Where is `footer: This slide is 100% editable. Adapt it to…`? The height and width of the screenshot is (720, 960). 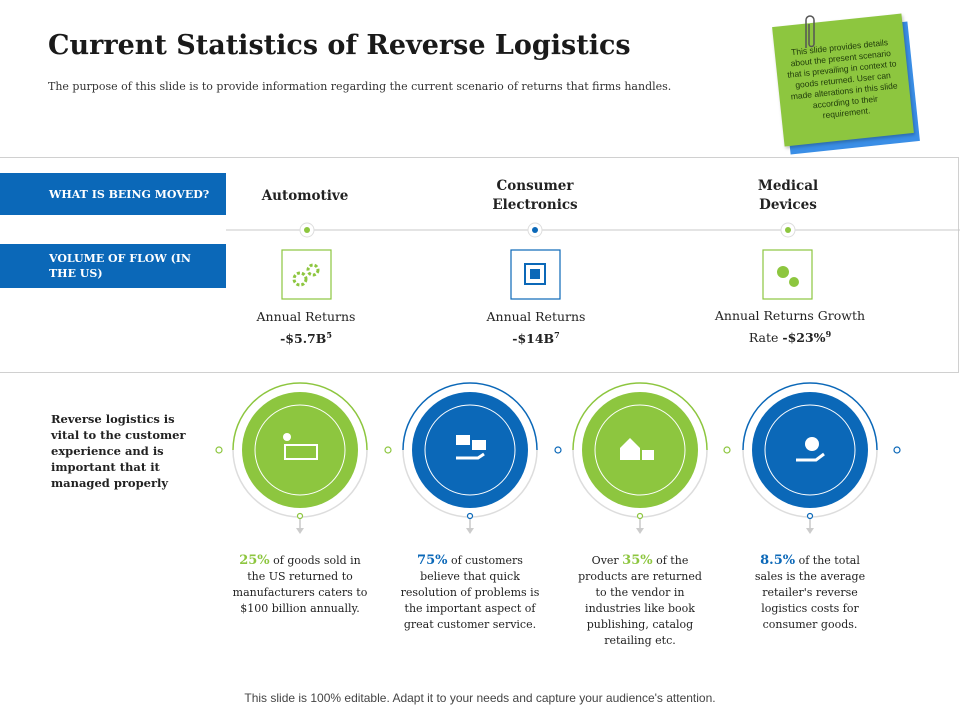 footer: This slide is 100% editable. Adapt it to… is located at coordinates (480, 698).